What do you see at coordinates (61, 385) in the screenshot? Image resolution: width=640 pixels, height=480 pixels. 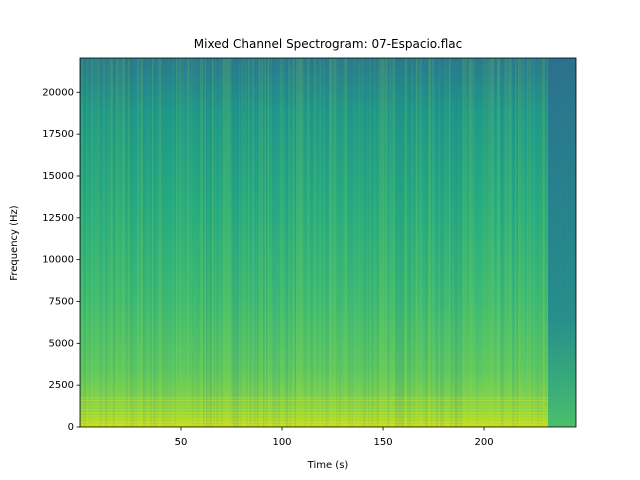 I see `y-tick-label: 2500` at bounding box center [61, 385].